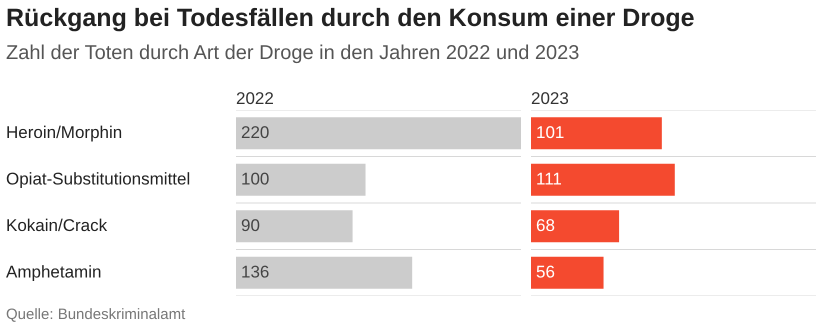  What do you see at coordinates (255, 272) in the screenshot?
I see `data-label: 136` at bounding box center [255, 272].